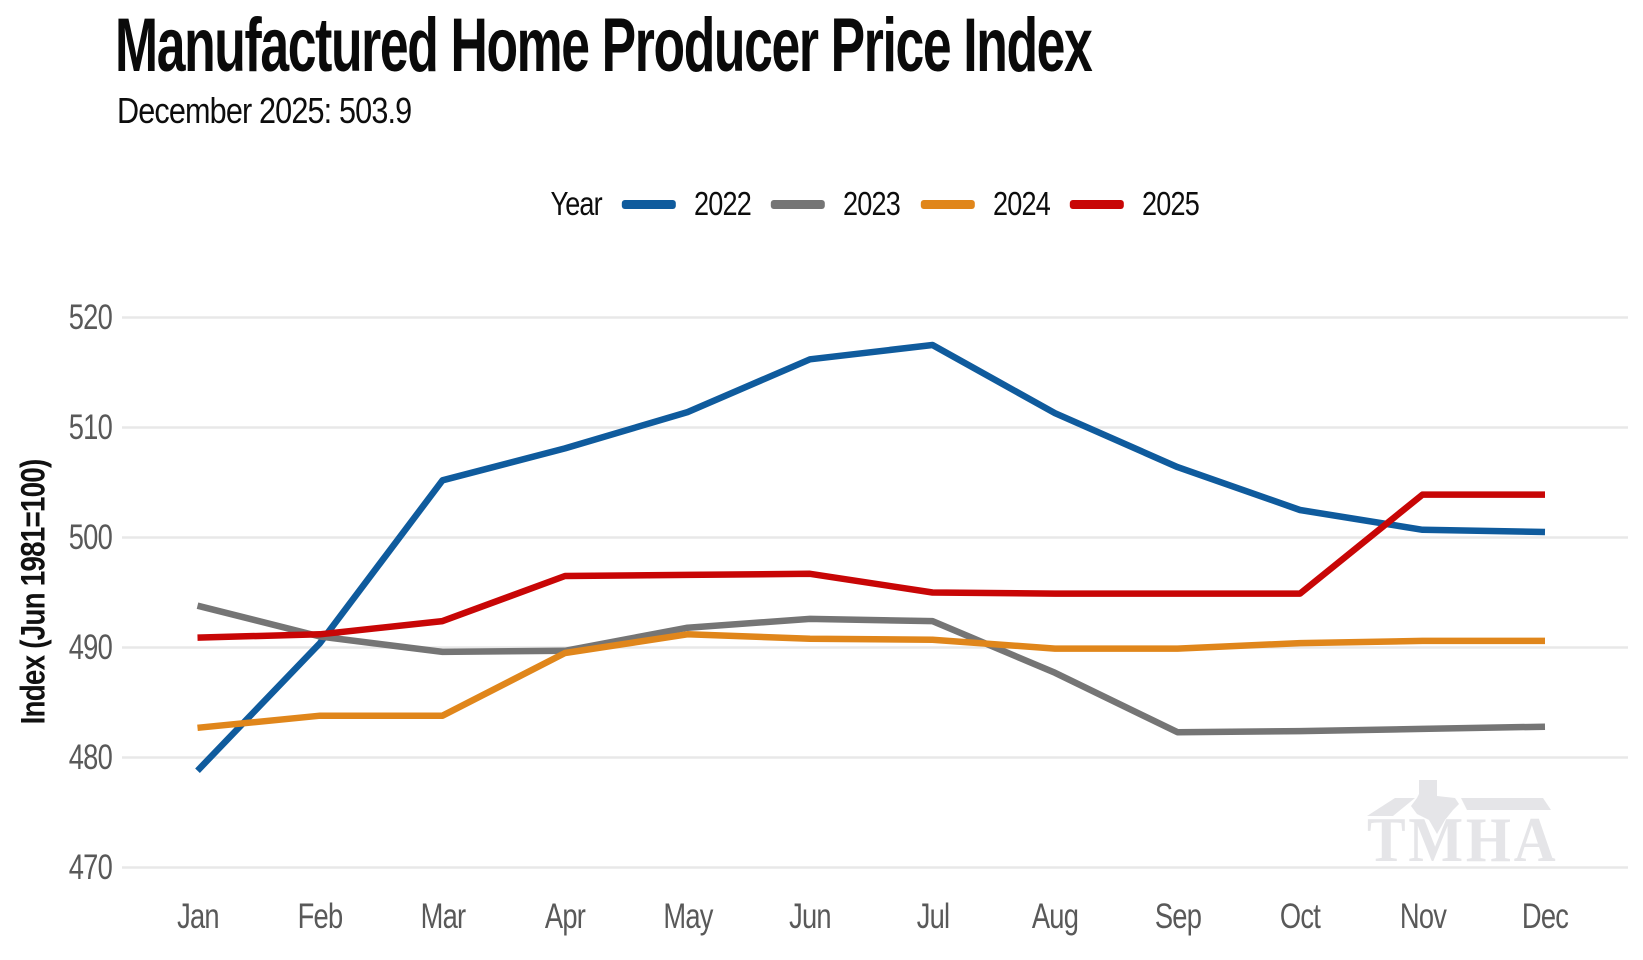  What do you see at coordinates (985, 204) in the screenshot?
I see `legend-item-2024: 2024` at bounding box center [985, 204].